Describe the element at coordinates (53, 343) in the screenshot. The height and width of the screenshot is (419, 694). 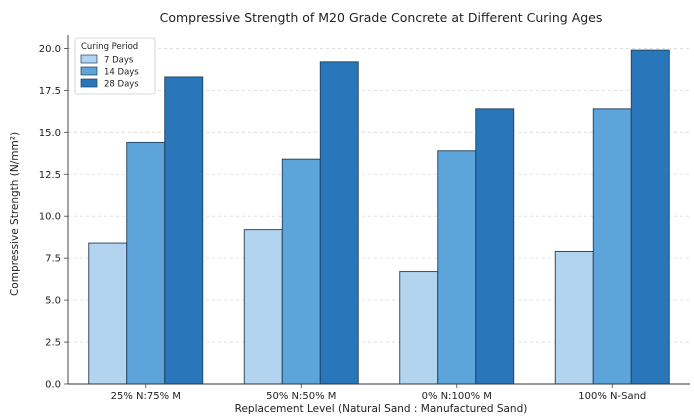
I see `y-tick-label: 2.5` at that location.